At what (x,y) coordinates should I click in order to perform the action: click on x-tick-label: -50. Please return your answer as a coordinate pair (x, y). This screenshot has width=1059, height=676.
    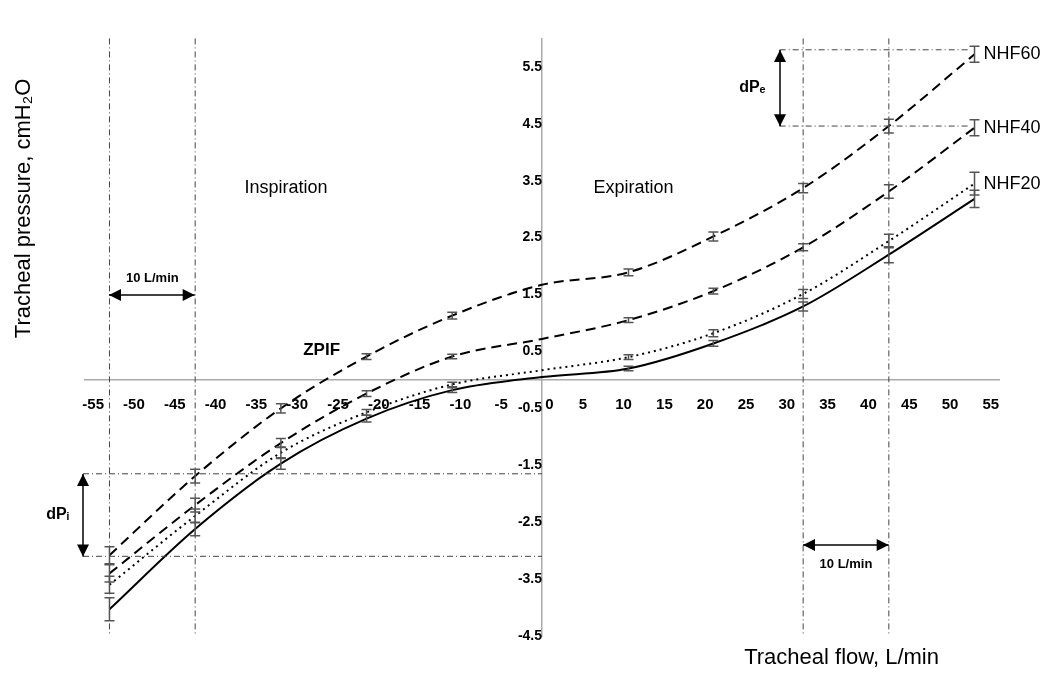
    Looking at the image, I should click on (134, 404).